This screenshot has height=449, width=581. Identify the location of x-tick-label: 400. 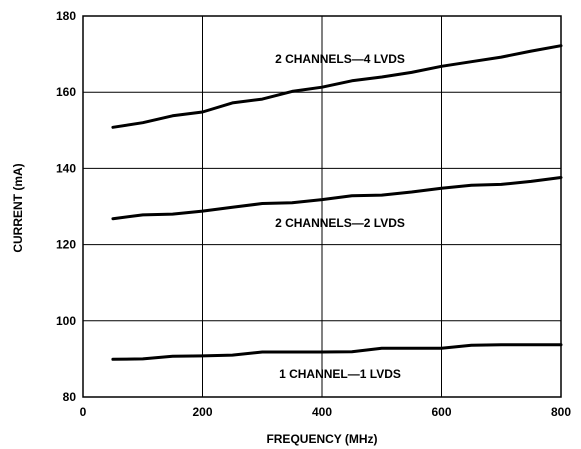
(322, 412).